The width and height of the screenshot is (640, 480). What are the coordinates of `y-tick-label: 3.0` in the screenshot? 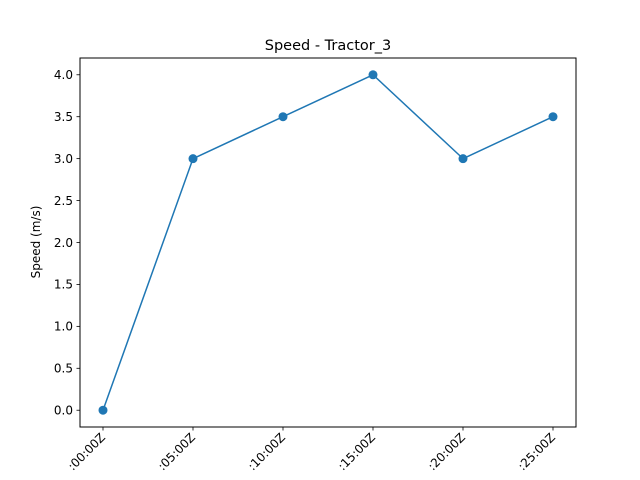 It's located at (63, 159).